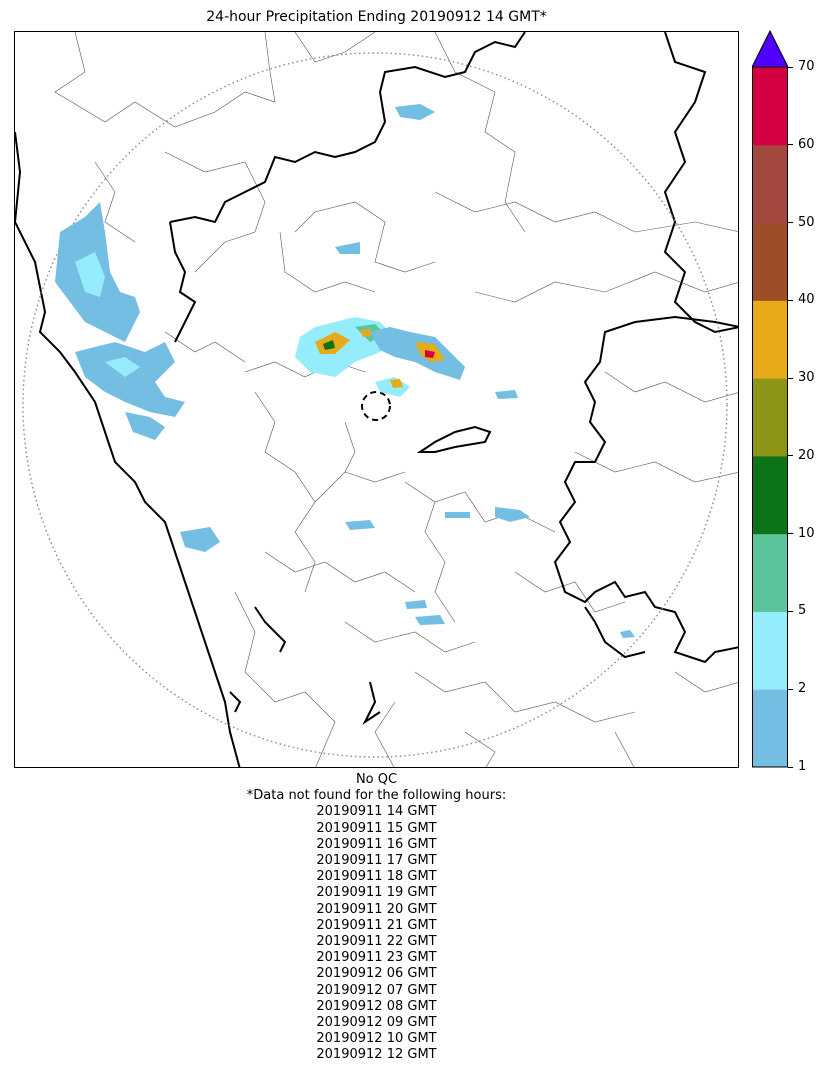 This screenshot has height=1072, width=825. What do you see at coordinates (376, 990) in the screenshot?
I see `missing-hour-item: 20190912 07 GMT` at bounding box center [376, 990].